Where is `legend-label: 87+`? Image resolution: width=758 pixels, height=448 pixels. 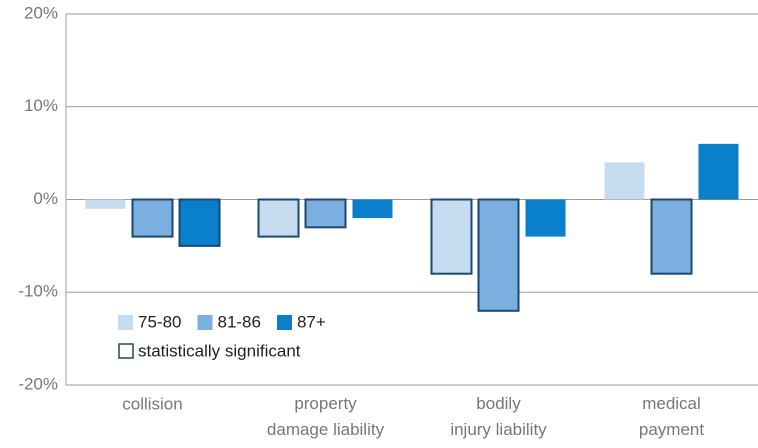
legend-label: 87+ is located at coordinates (311, 321).